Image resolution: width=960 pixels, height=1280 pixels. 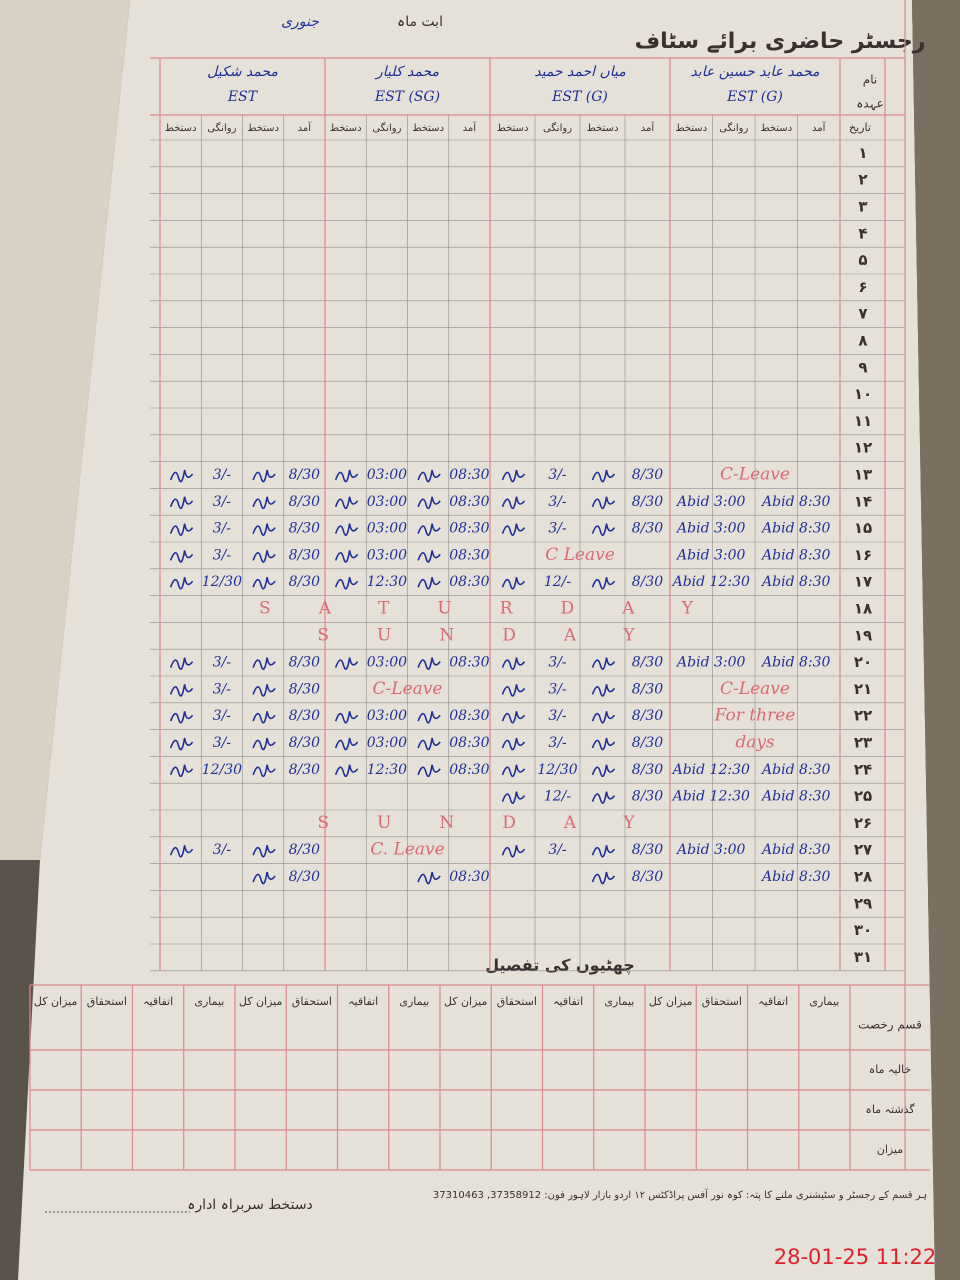 What do you see at coordinates (710, 663) in the screenshot?
I see `arrival: Abid 3:00` at bounding box center [710, 663].